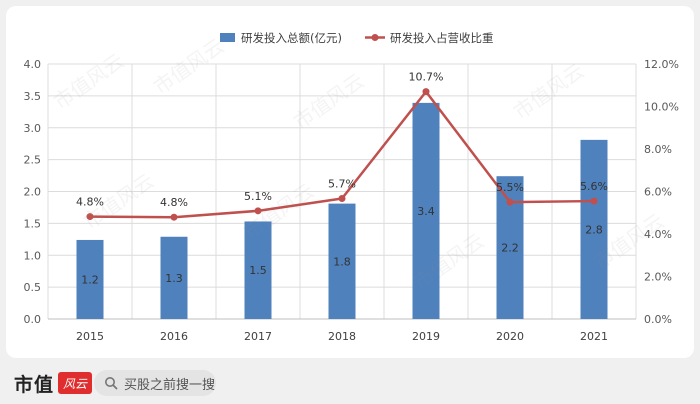  What do you see at coordinates (510, 187) in the screenshot?
I see `line-data-label: 5.5%` at bounding box center [510, 187].